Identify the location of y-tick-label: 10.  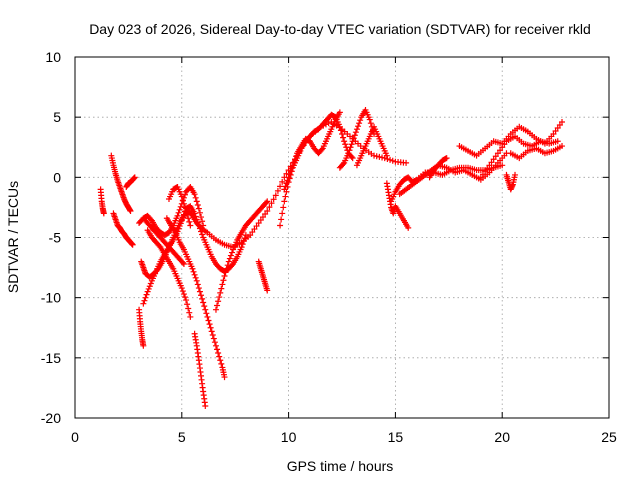
(53, 57).